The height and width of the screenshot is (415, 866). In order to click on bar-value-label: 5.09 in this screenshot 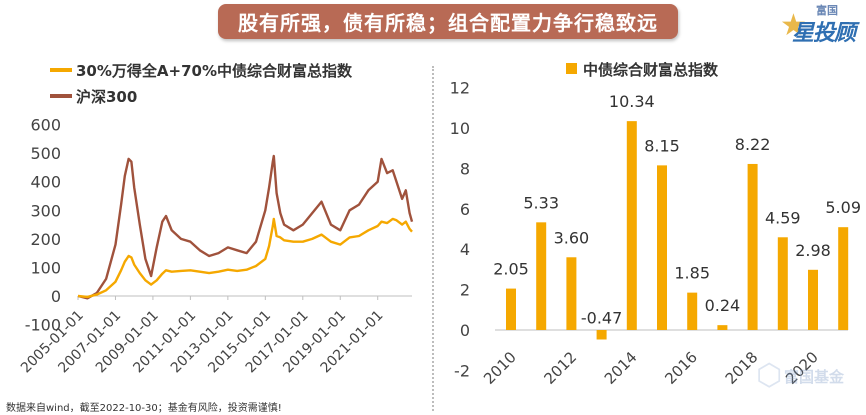, I will do `click(843, 207)`.